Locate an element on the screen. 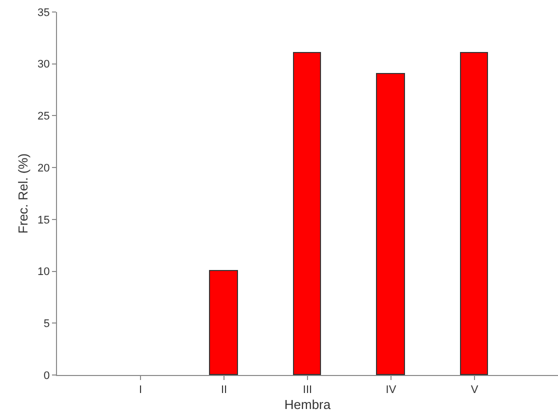 The image size is (558, 419). x-tick-label: II is located at coordinates (224, 390).